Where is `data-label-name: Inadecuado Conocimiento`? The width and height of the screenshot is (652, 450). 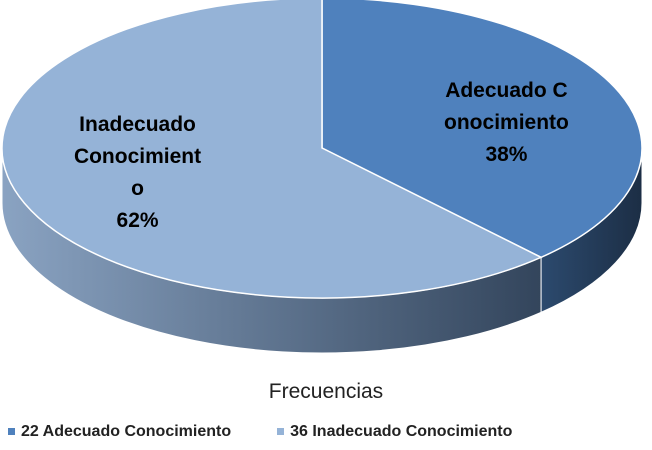 data-label-name: Inadecuado Conocimiento is located at coordinates (137, 156).